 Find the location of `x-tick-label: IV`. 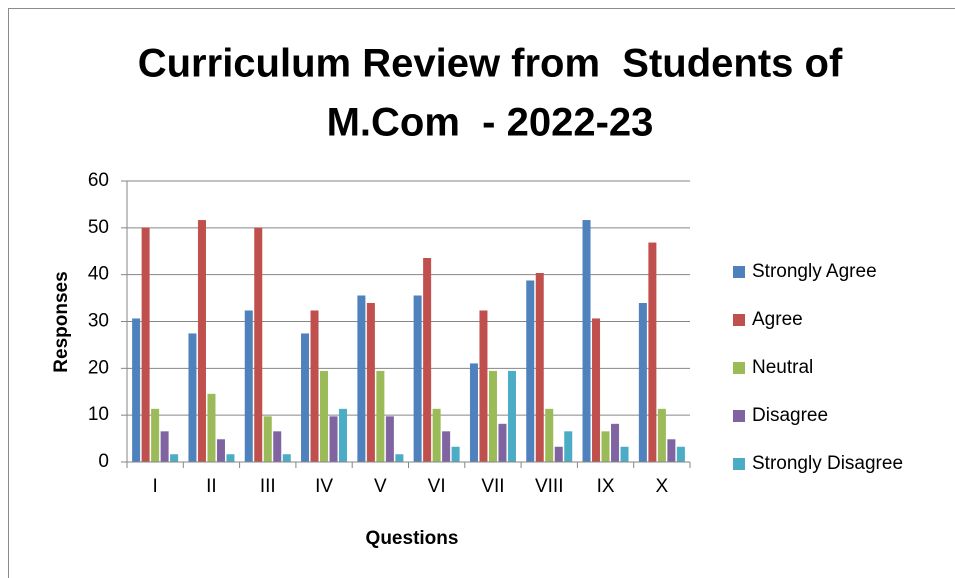

x-tick-label: IV is located at coordinates (324, 486).